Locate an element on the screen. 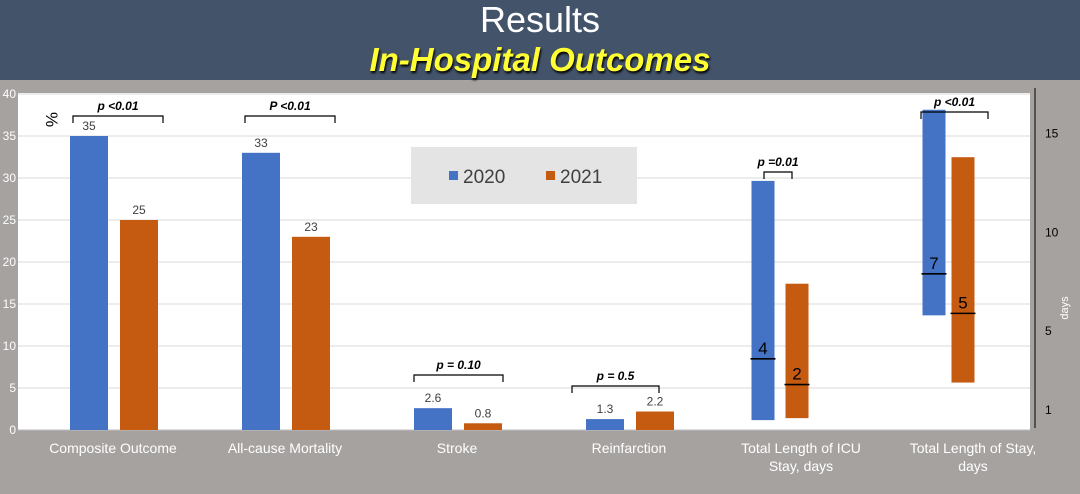  category-label: All-cause Mortality is located at coordinates (285, 448).